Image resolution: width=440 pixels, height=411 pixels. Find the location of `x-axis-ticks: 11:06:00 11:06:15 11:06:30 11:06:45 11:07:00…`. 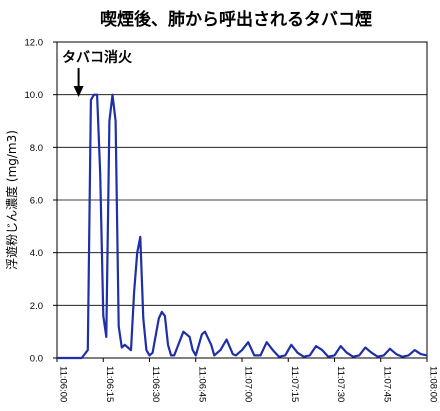

x-axis-ticks: 11:06:00 11:06:15 11:06:30 11:06:45 11:07:00… is located at coordinates (247, 380).